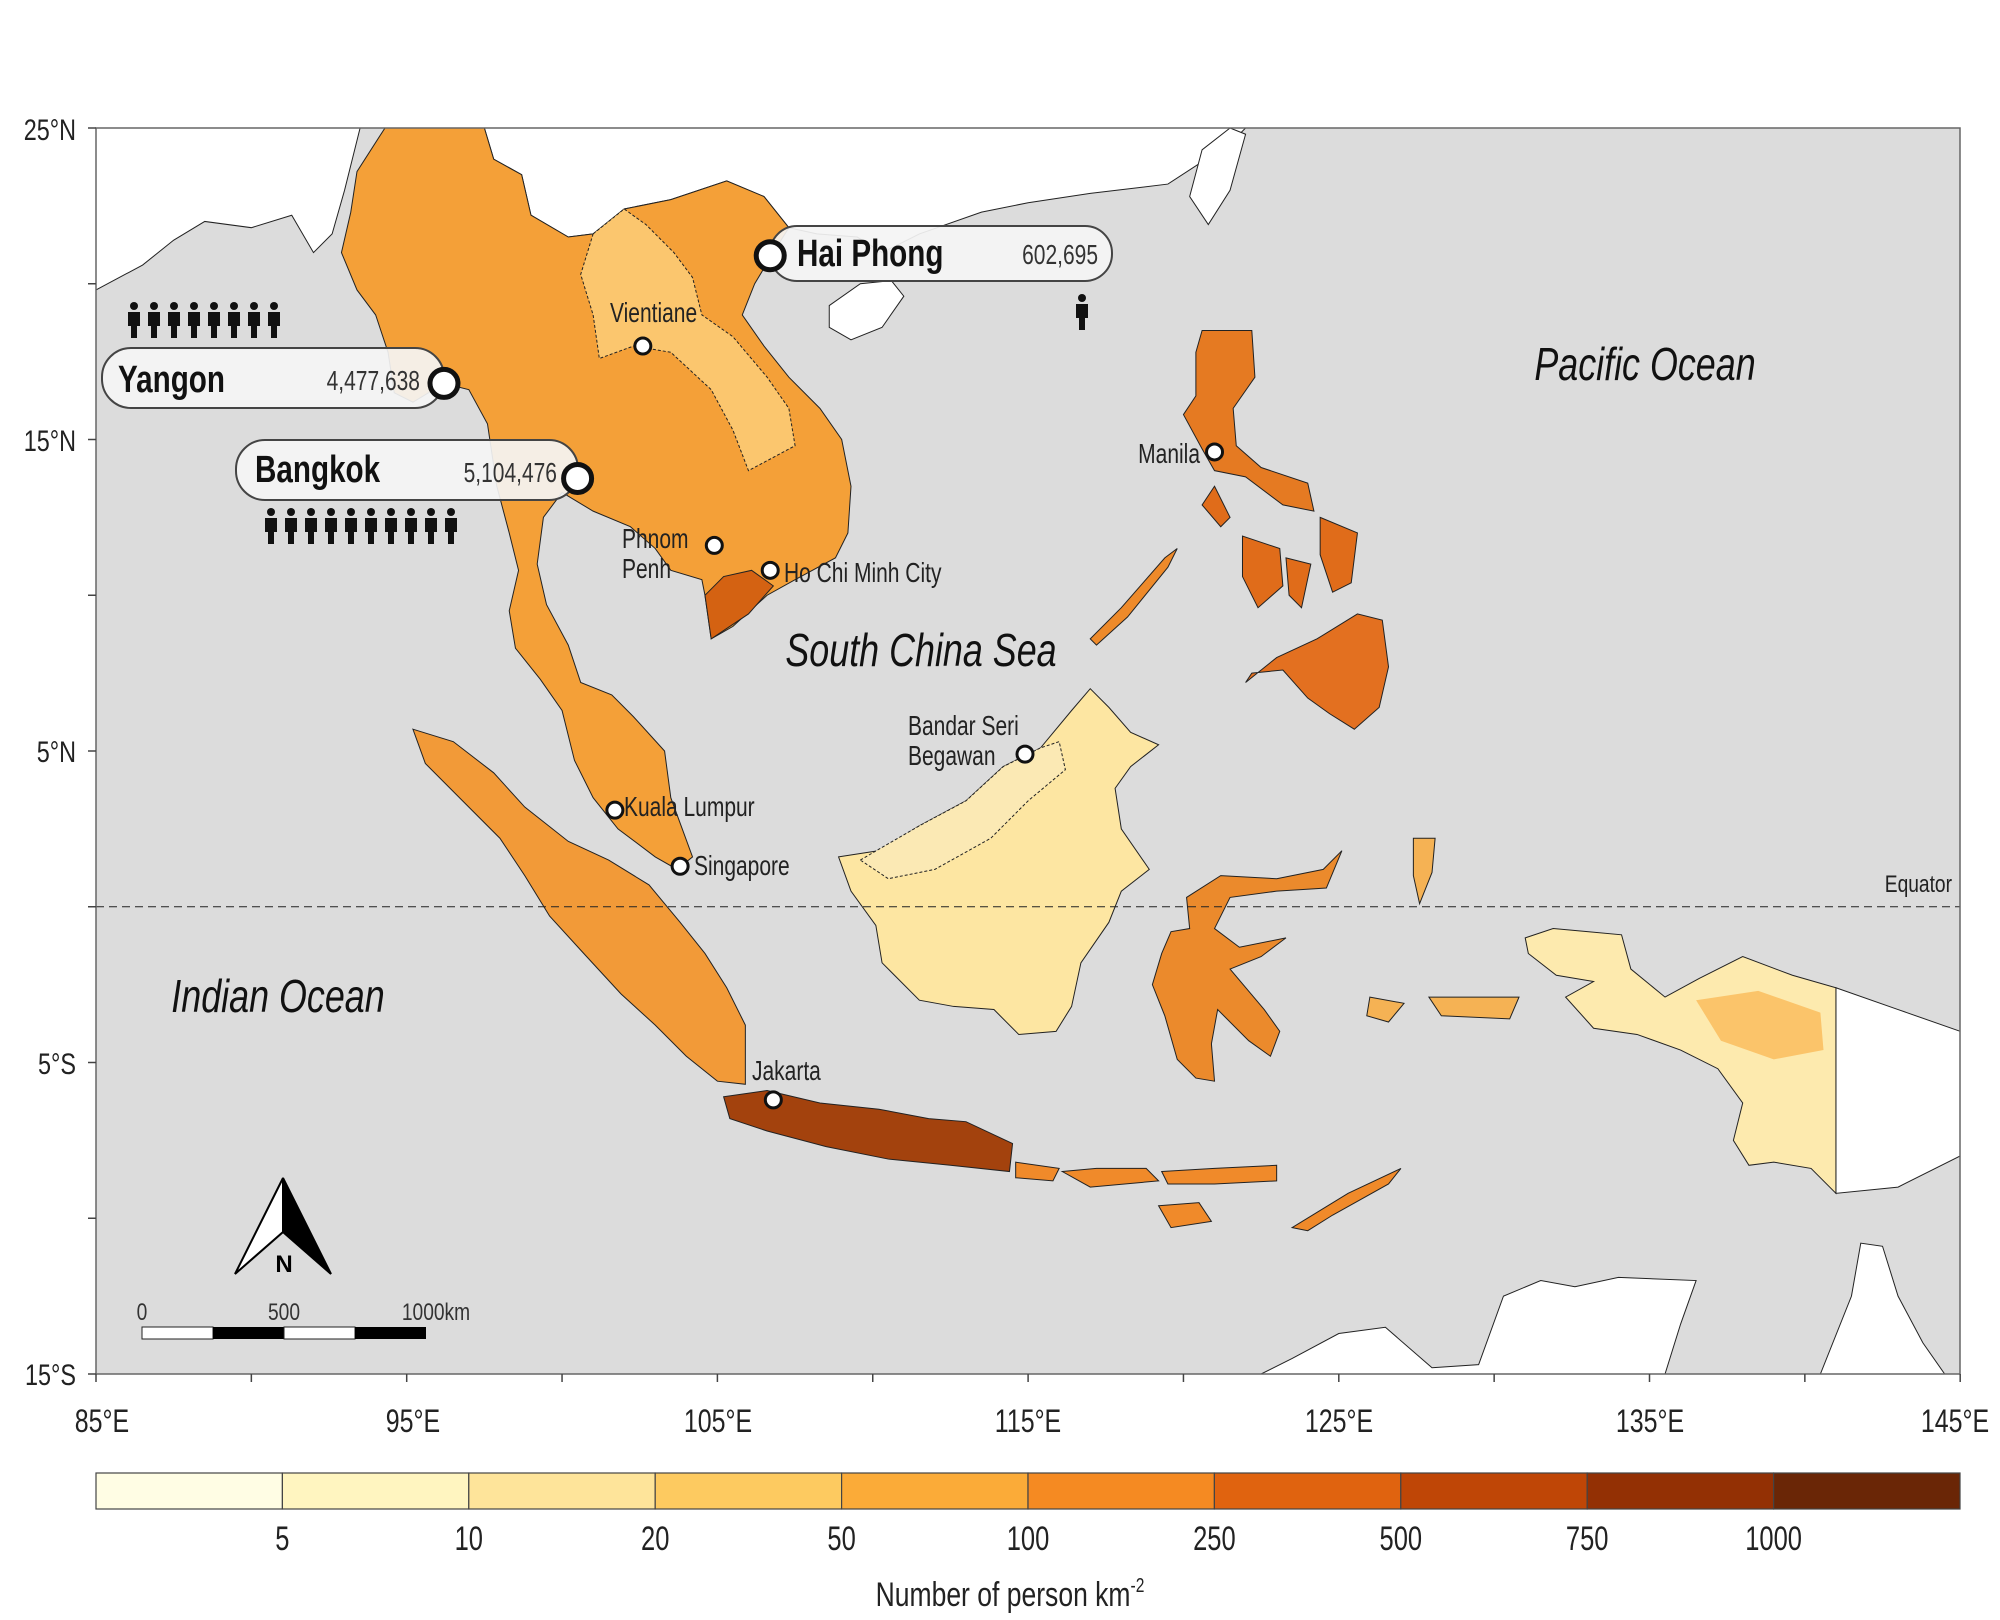 This screenshot has height=1620, width=2000. Describe the element at coordinates (317, 470) in the screenshot. I see `callout-city: Bangkok` at that location.